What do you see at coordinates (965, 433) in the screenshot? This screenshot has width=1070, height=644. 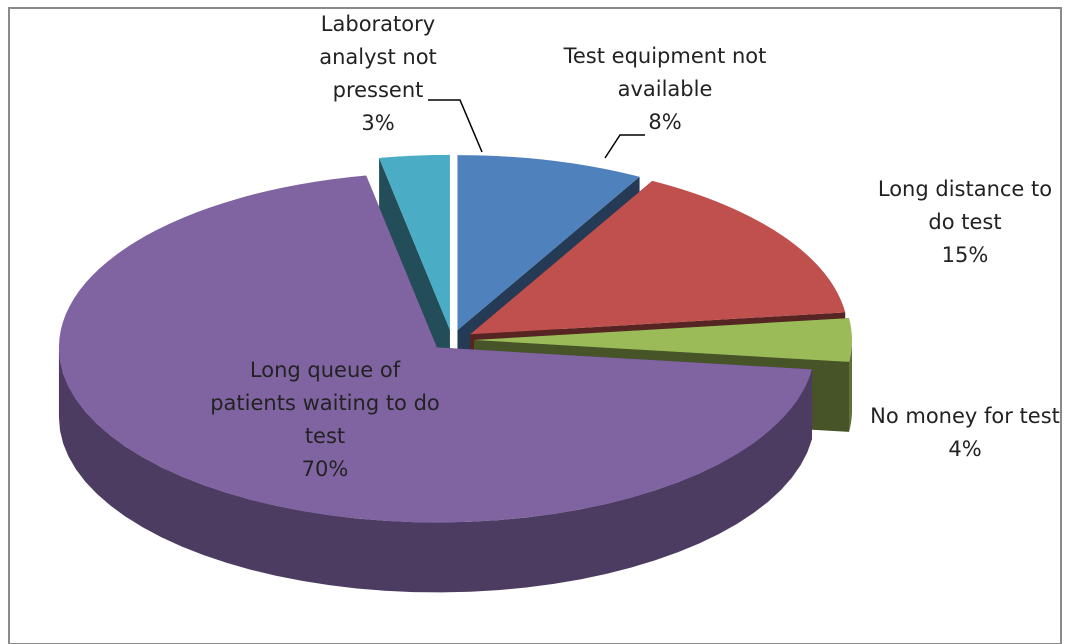 I see `slice-label: No money for test 4%` at bounding box center [965, 433].